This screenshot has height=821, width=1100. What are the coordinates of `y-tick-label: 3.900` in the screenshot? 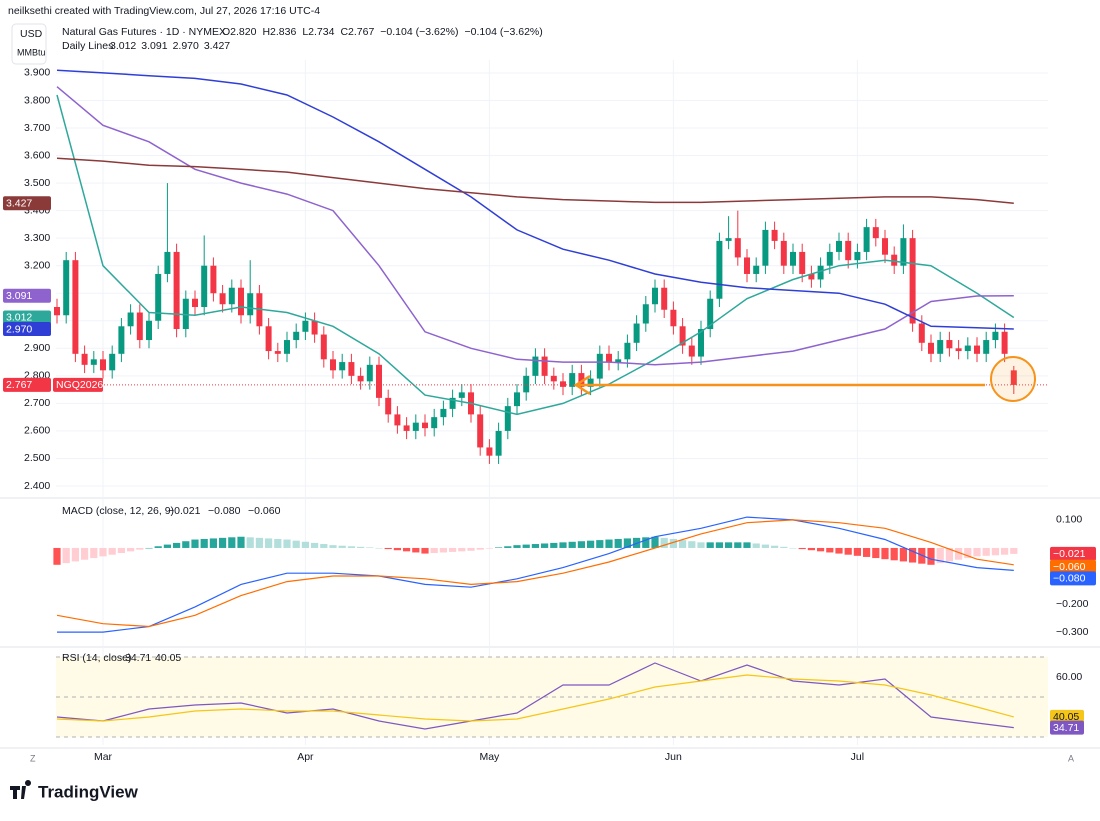 It's located at (37, 73).